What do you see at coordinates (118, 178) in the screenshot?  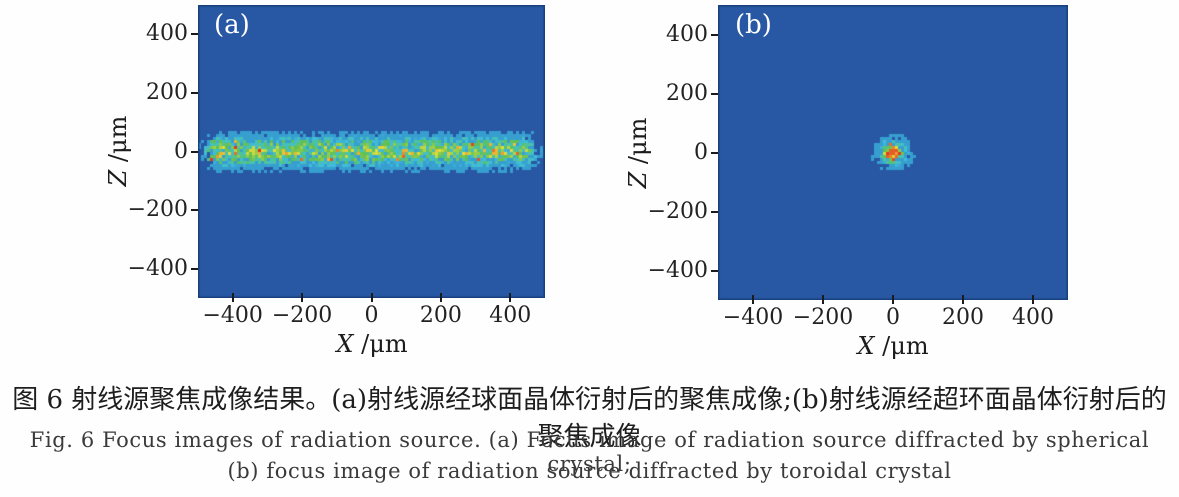 I see `z-axis-var-a: Z` at bounding box center [118, 178].